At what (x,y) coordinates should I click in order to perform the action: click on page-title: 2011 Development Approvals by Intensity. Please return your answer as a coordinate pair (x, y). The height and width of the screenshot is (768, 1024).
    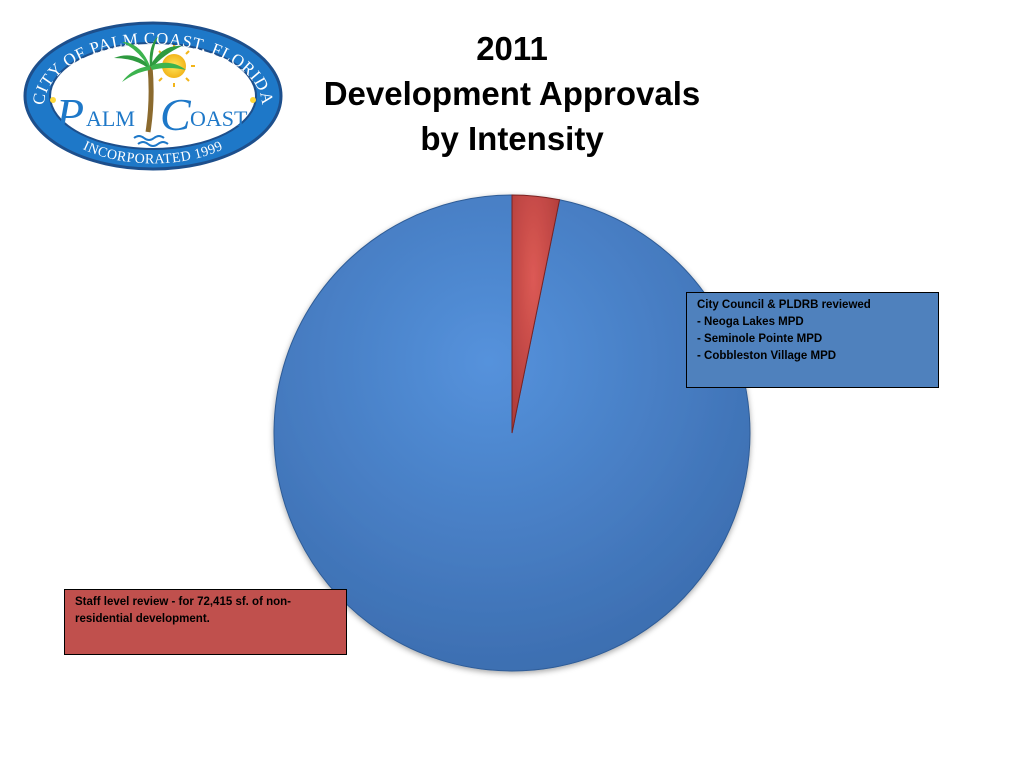
    Looking at the image, I should click on (512, 93).